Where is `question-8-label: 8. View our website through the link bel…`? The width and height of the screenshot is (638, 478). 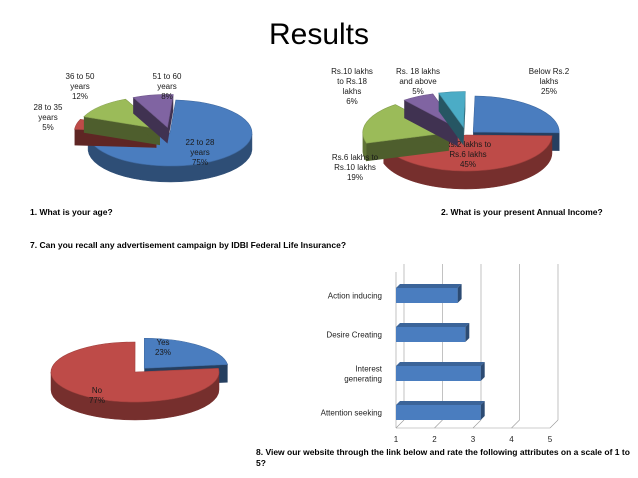 question-8-label: 8. View our website through the link bel… is located at coordinates (443, 457).